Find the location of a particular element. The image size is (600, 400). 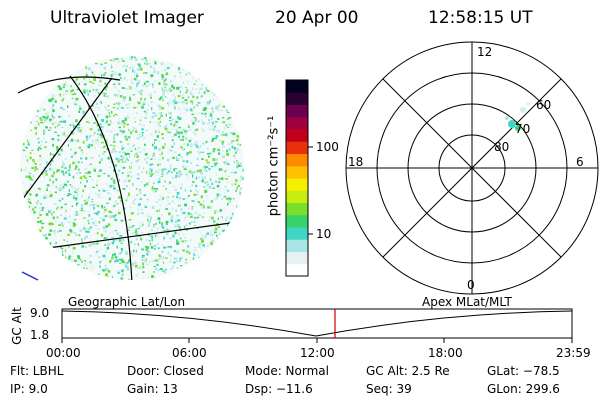

timeline-right-label: Apex MLat/MLT is located at coordinates (467, 302).